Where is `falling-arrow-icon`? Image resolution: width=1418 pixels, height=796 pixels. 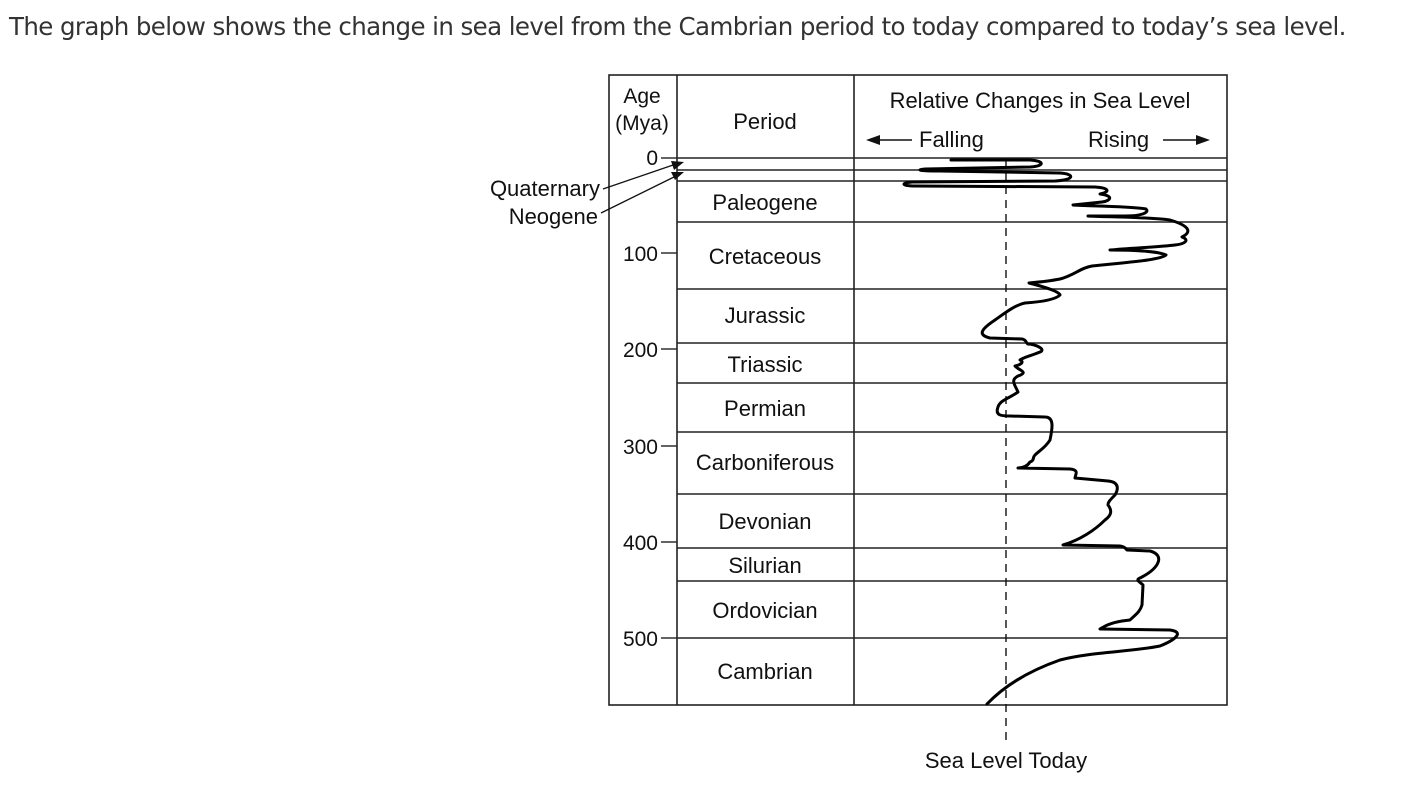 falling-arrow-icon is located at coordinates (889, 140).